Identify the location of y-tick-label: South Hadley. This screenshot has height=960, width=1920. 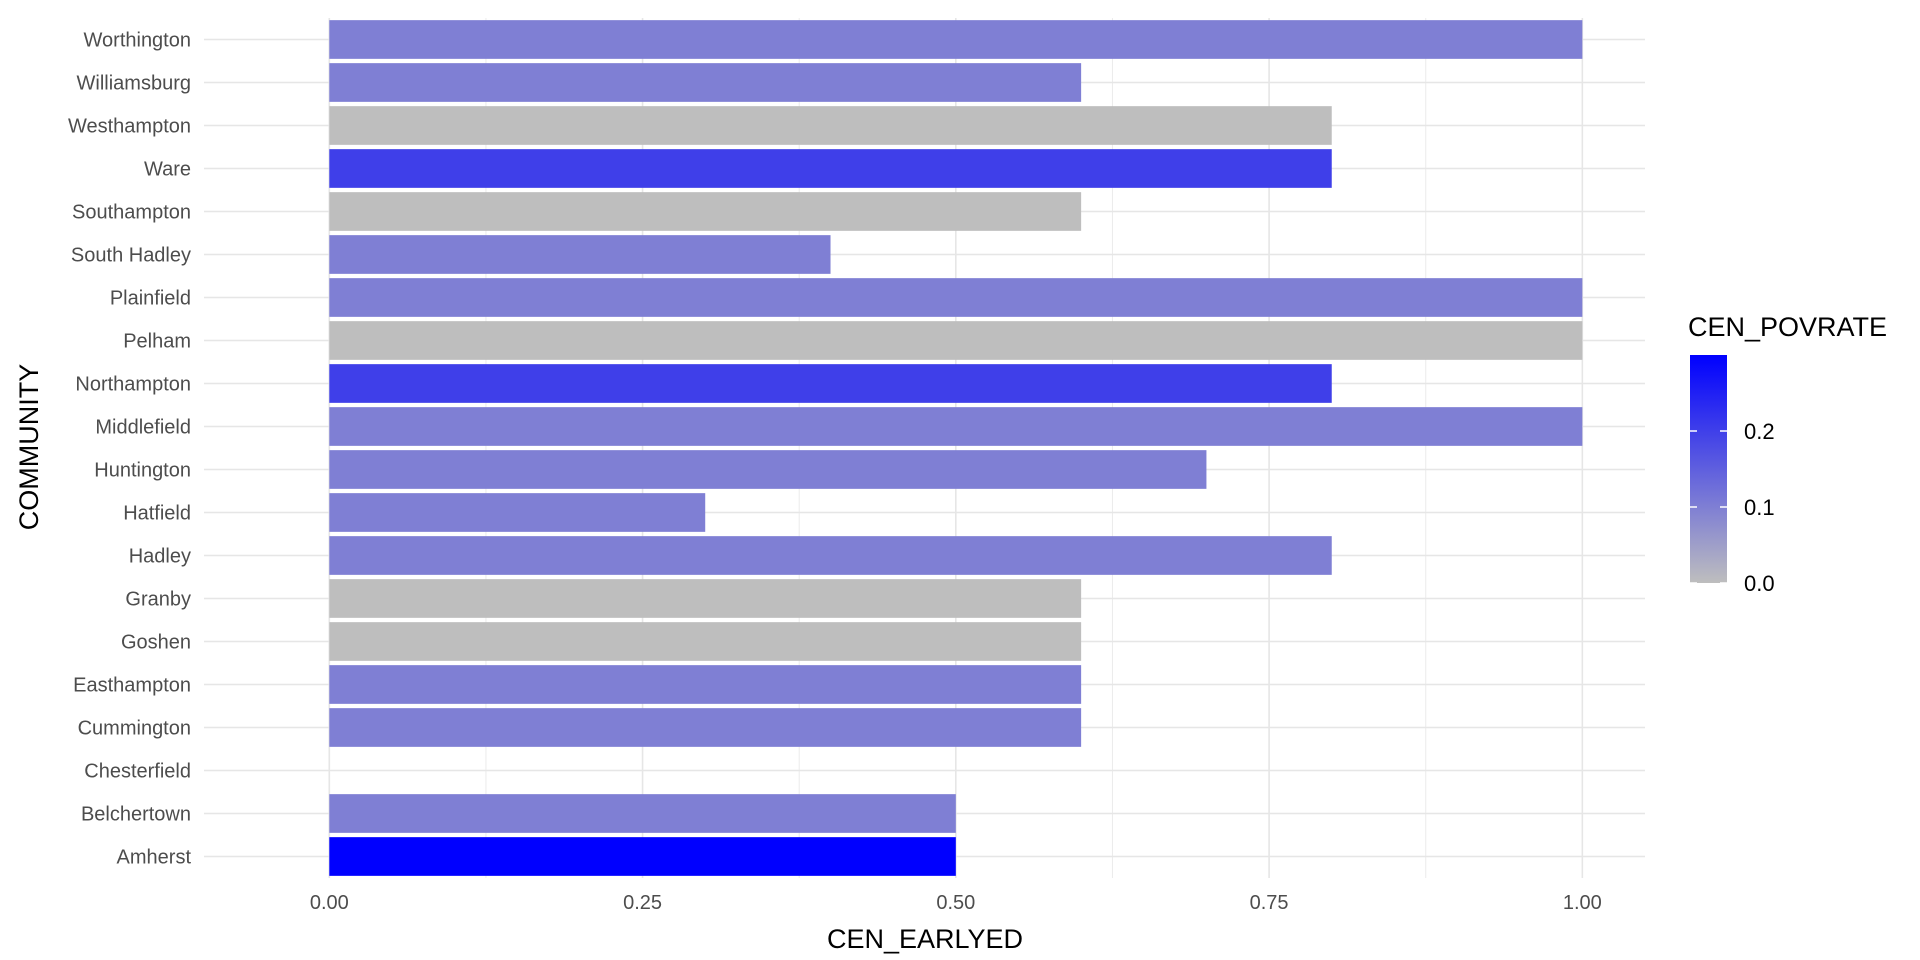
(131, 256).